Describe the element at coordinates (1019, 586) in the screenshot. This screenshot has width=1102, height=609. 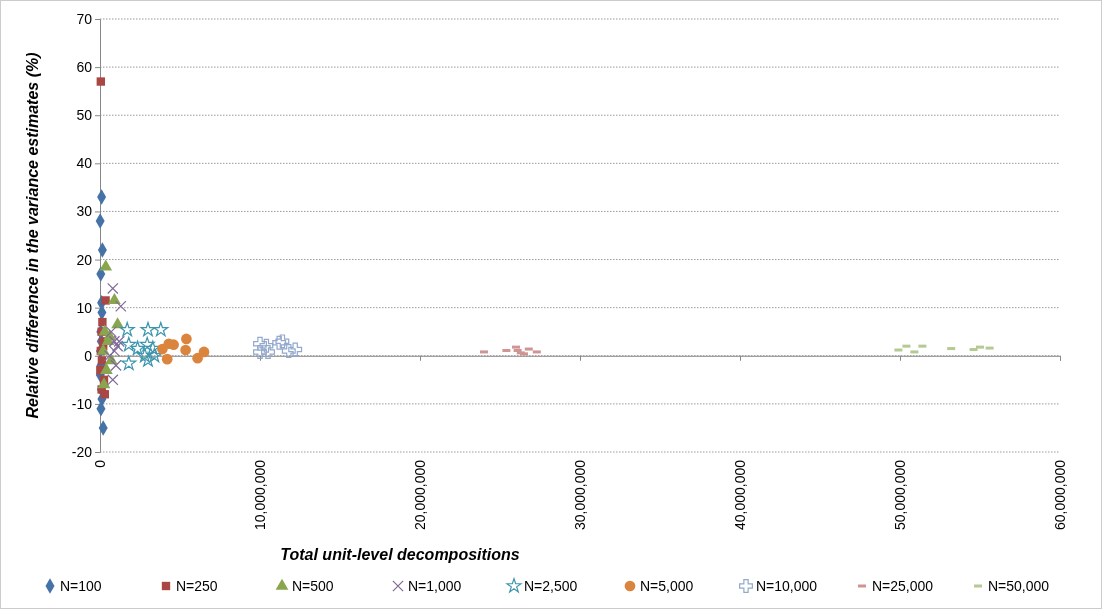
I see `legend-label: N=50,000` at that location.